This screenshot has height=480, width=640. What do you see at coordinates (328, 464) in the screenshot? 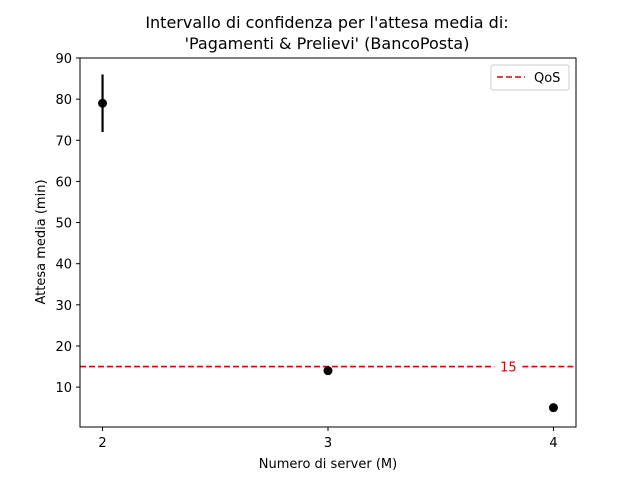
I see `x-axis-label: Numero di server (M)` at bounding box center [328, 464].